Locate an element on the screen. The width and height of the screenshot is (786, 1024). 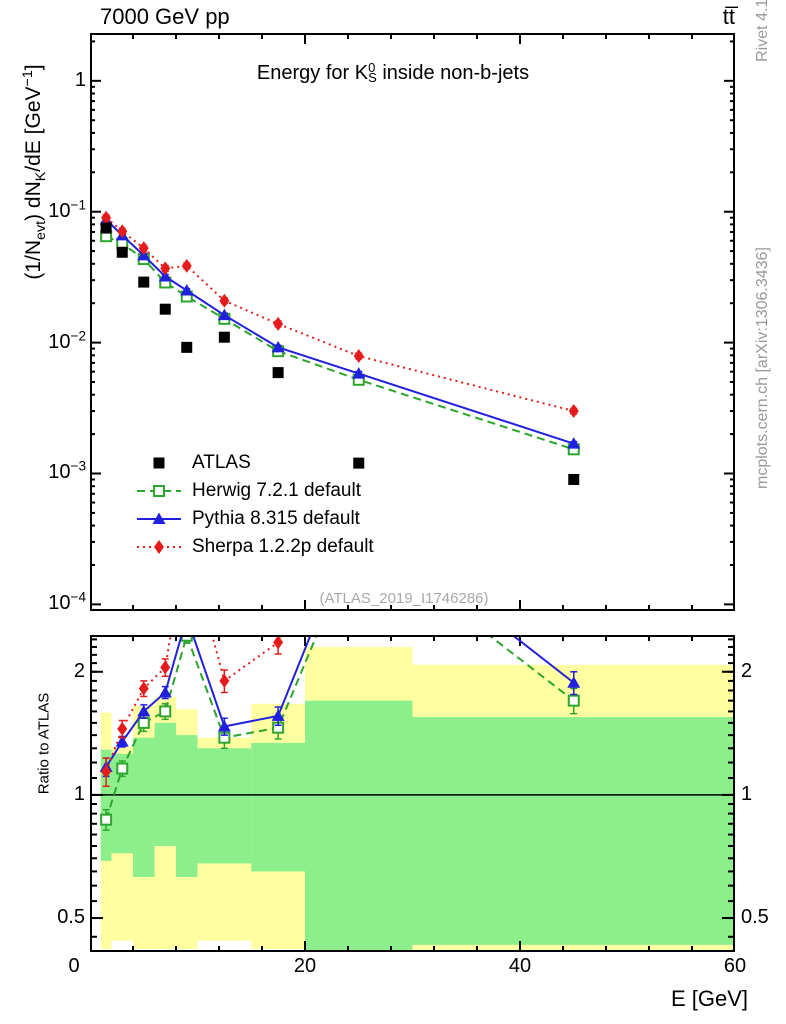
series-pythia-main is located at coordinates (340, 331).